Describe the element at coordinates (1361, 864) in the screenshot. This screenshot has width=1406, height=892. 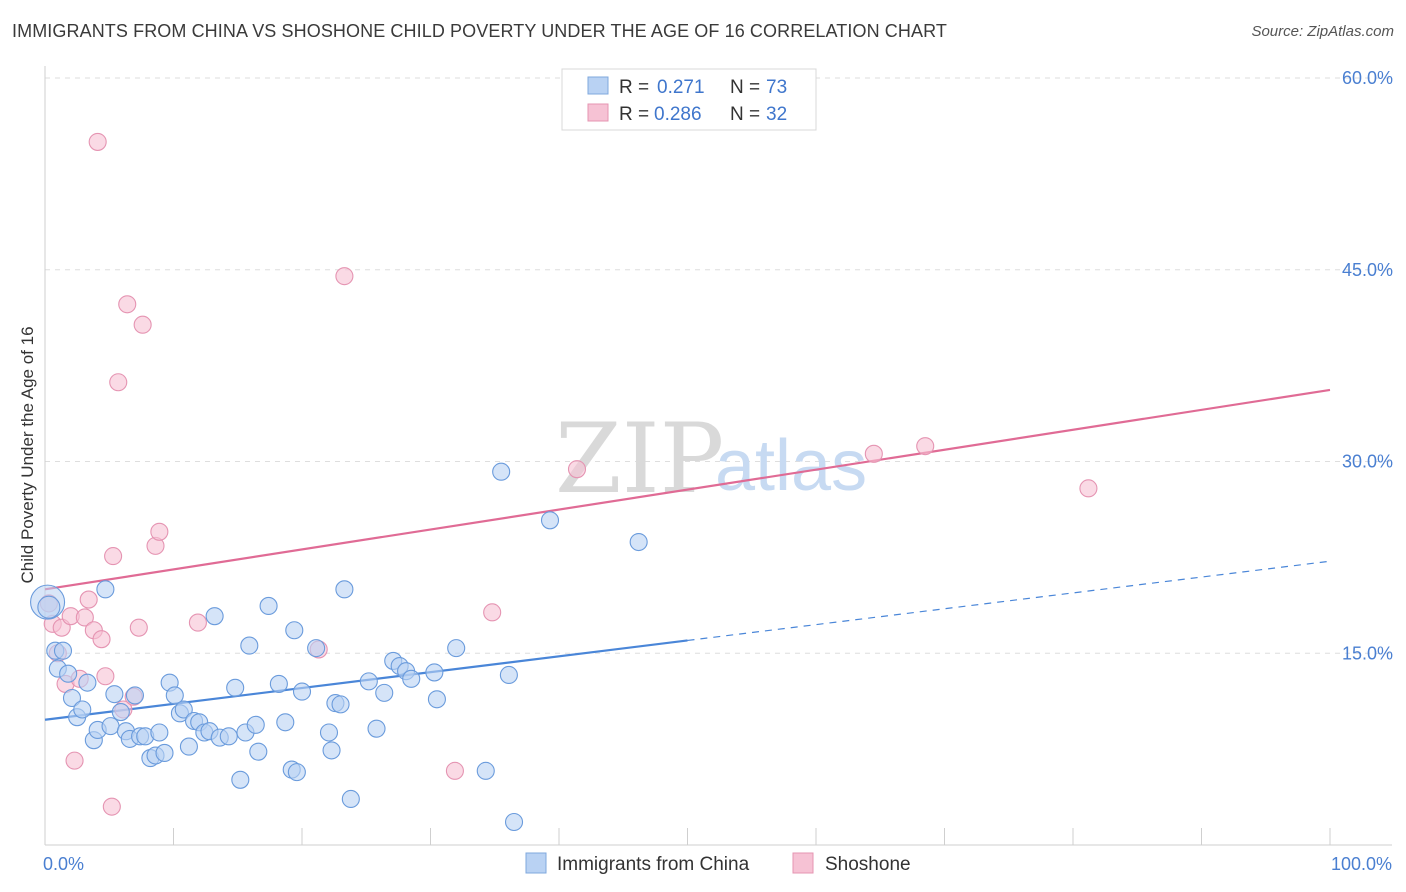
I see `x-tick-label: 100.0%` at that location.